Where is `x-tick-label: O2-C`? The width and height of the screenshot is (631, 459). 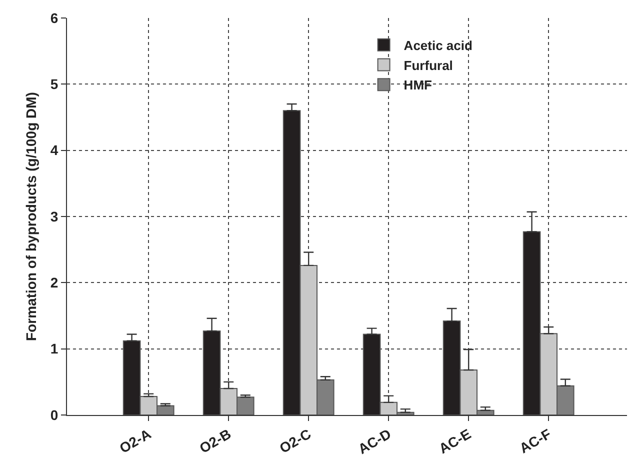
x-tick-label: O2-C is located at coordinates (295, 441).